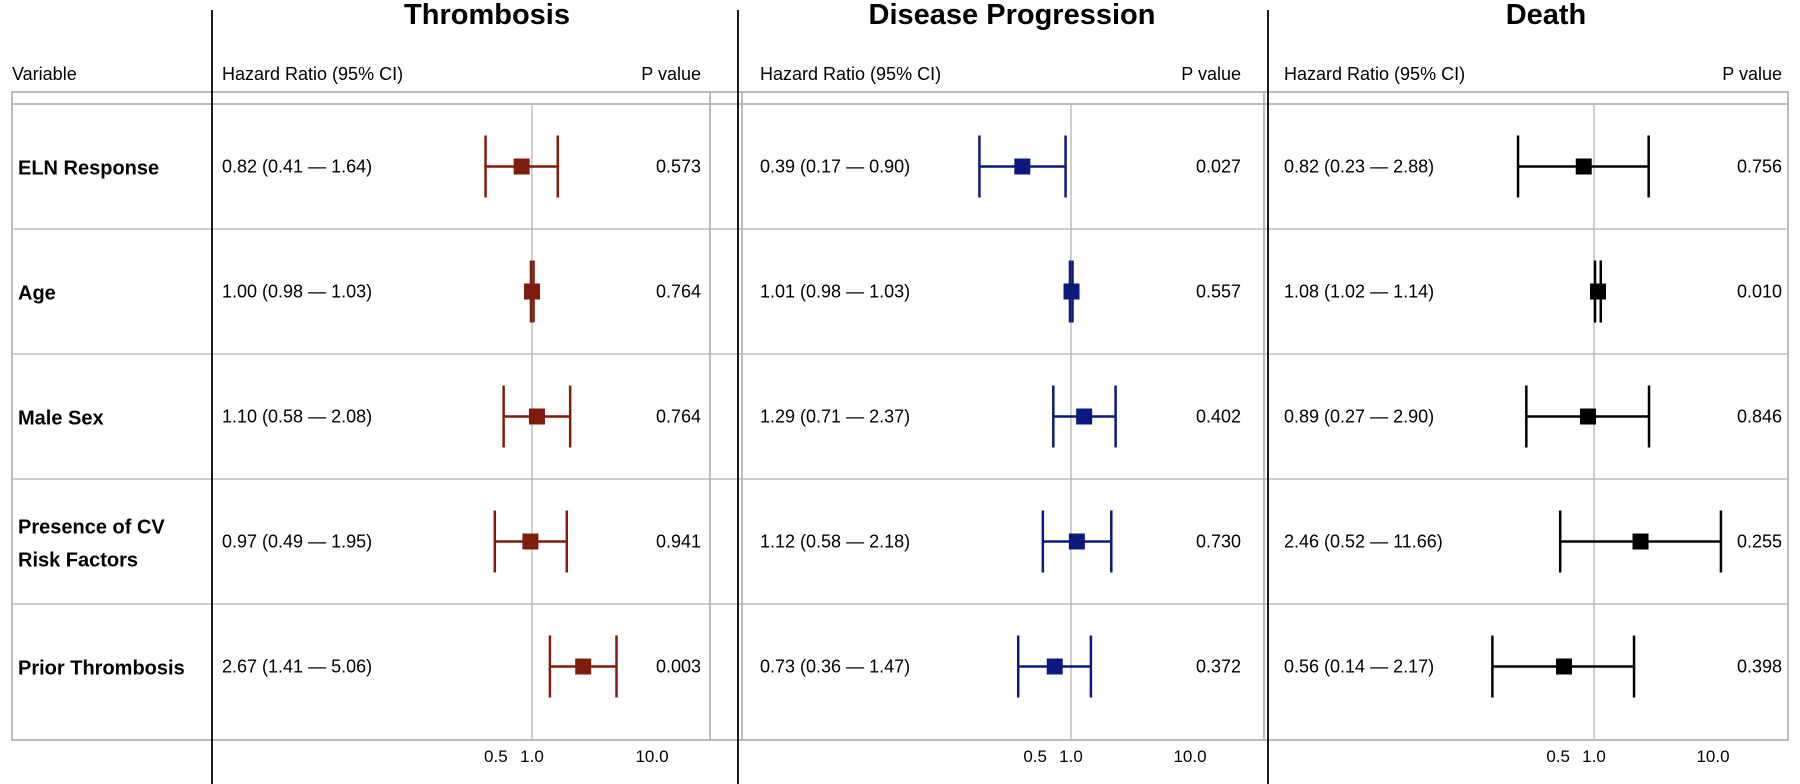  I want to click on p-value: 0.756, so click(1759, 167).